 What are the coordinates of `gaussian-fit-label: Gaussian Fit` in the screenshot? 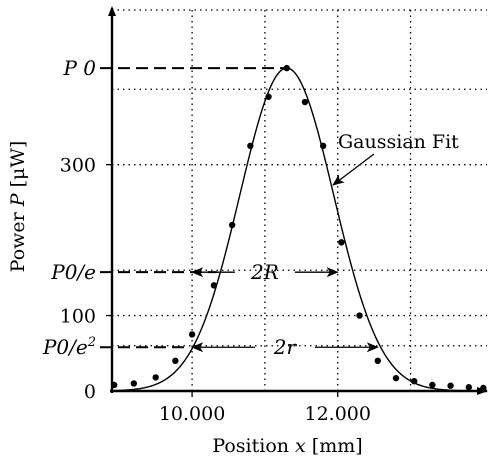 It's located at (398, 142).